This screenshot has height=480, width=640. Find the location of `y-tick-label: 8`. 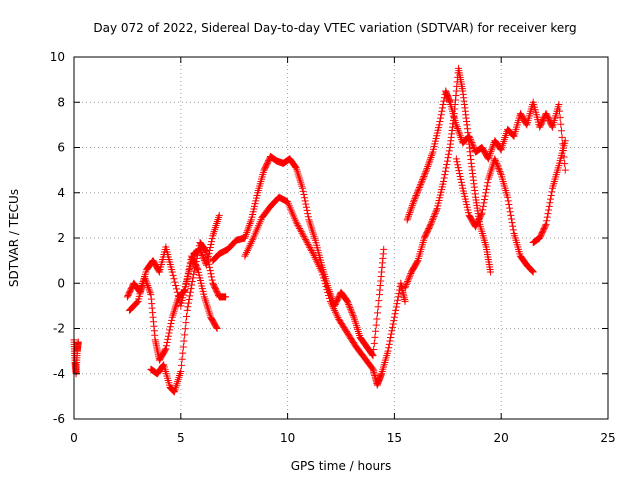

y-tick-label: 8 is located at coordinates (61, 102).